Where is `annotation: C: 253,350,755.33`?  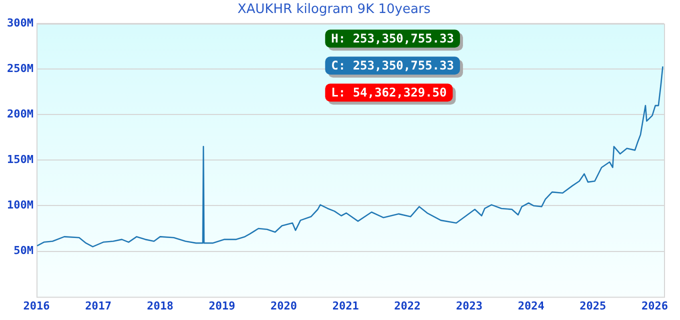 annotation: C: 253,350,755.33 is located at coordinates (392, 65).